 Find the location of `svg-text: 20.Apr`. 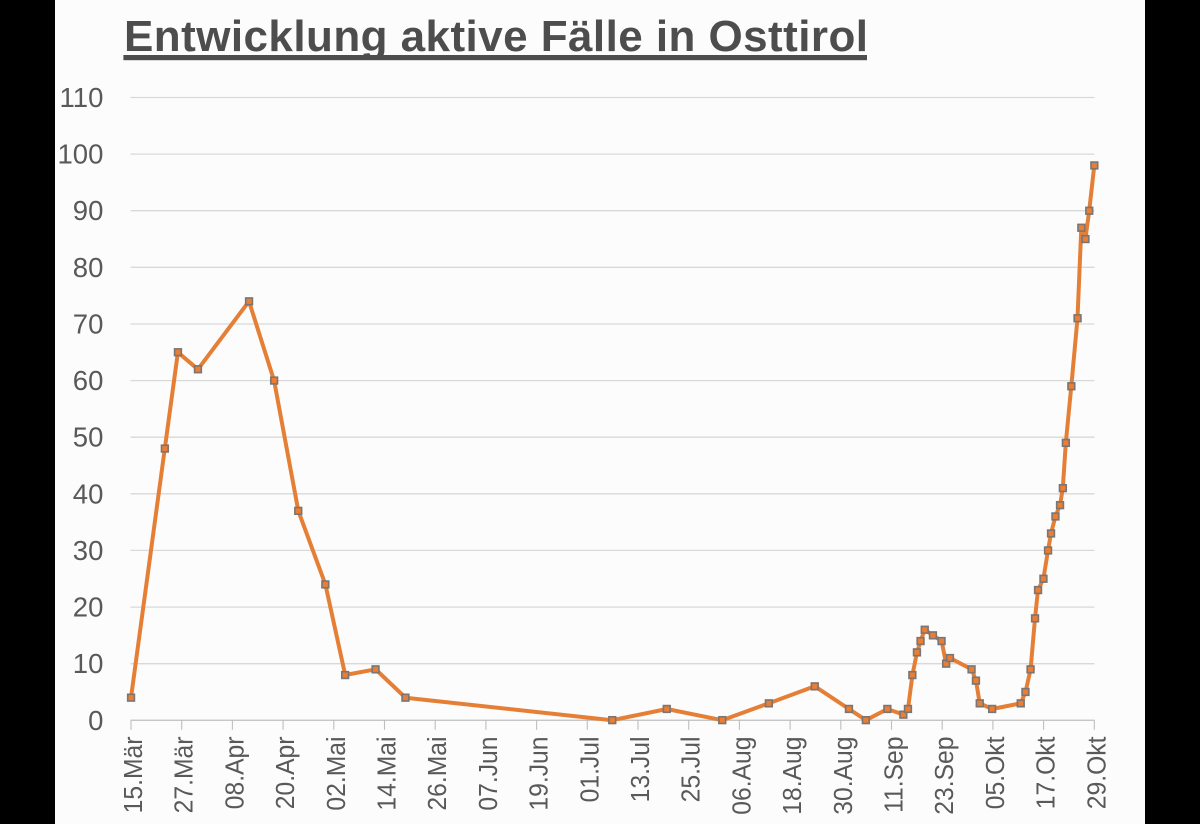

svg-text: 20.Apr is located at coordinates (286, 772).